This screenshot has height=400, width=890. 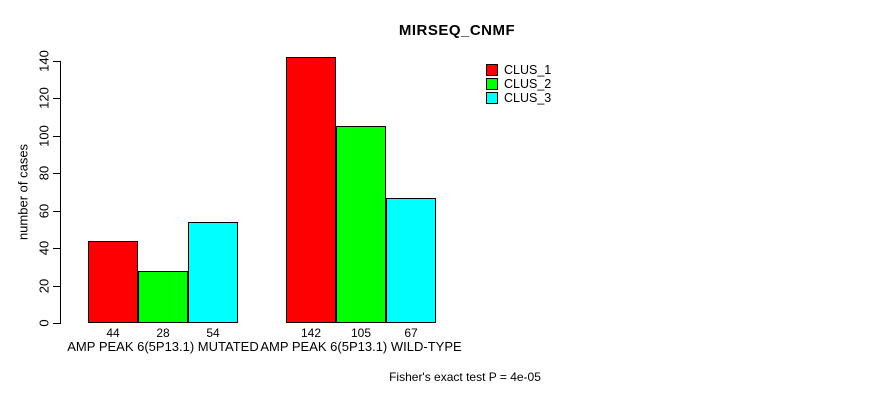 I want to click on bar-value-label: 67, so click(x=411, y=333).